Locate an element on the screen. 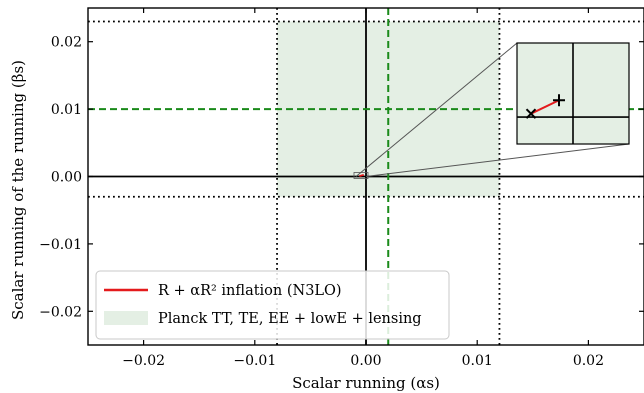  legend-label-planck: Planck TT, TE, EE + lowE + lensing is located at coordinates (290, 319).